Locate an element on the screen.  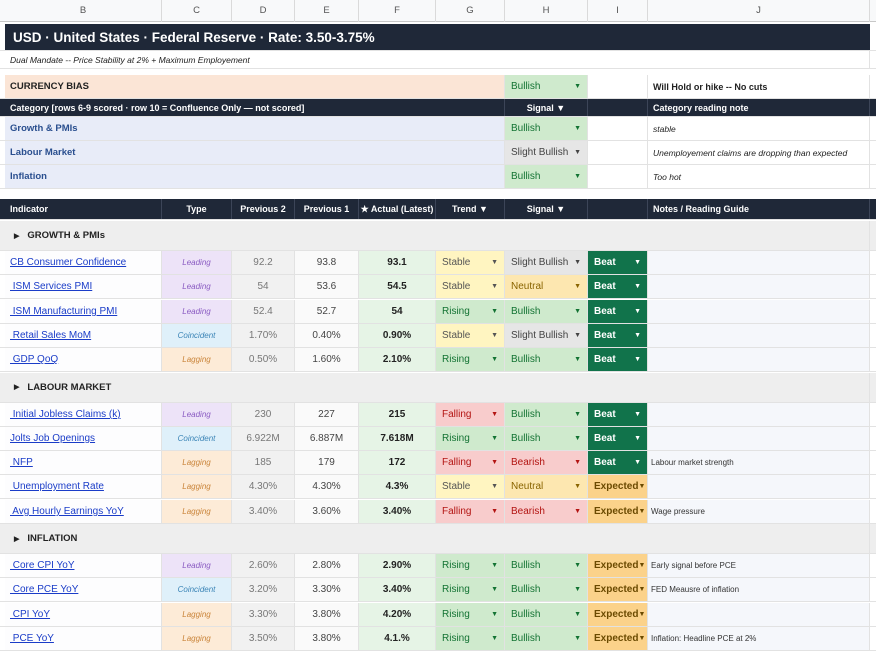
section-title: ▶ INFLATION is located at coordinates (437, 538).